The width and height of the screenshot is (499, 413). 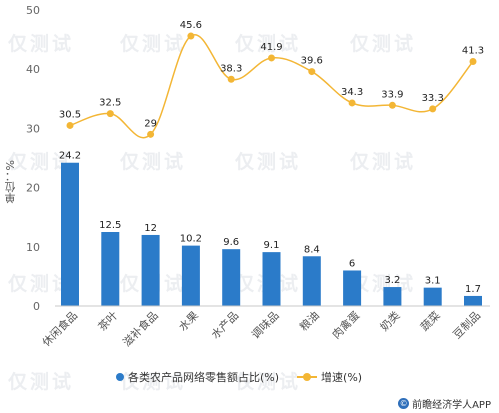 I want to click on legend: 各类农产品网络零售额占比(%) 增速(%), so click(x=248, y=377).